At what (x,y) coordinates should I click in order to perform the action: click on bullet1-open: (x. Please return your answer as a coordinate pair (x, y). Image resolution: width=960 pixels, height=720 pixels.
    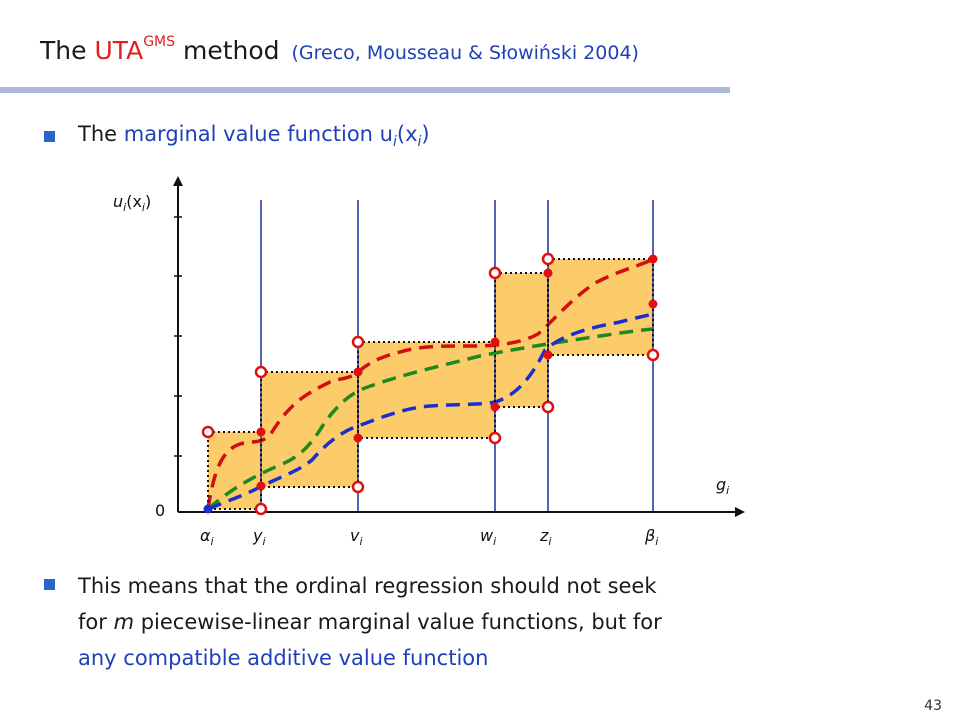
    Looking at the image, I should click on (407, 134).